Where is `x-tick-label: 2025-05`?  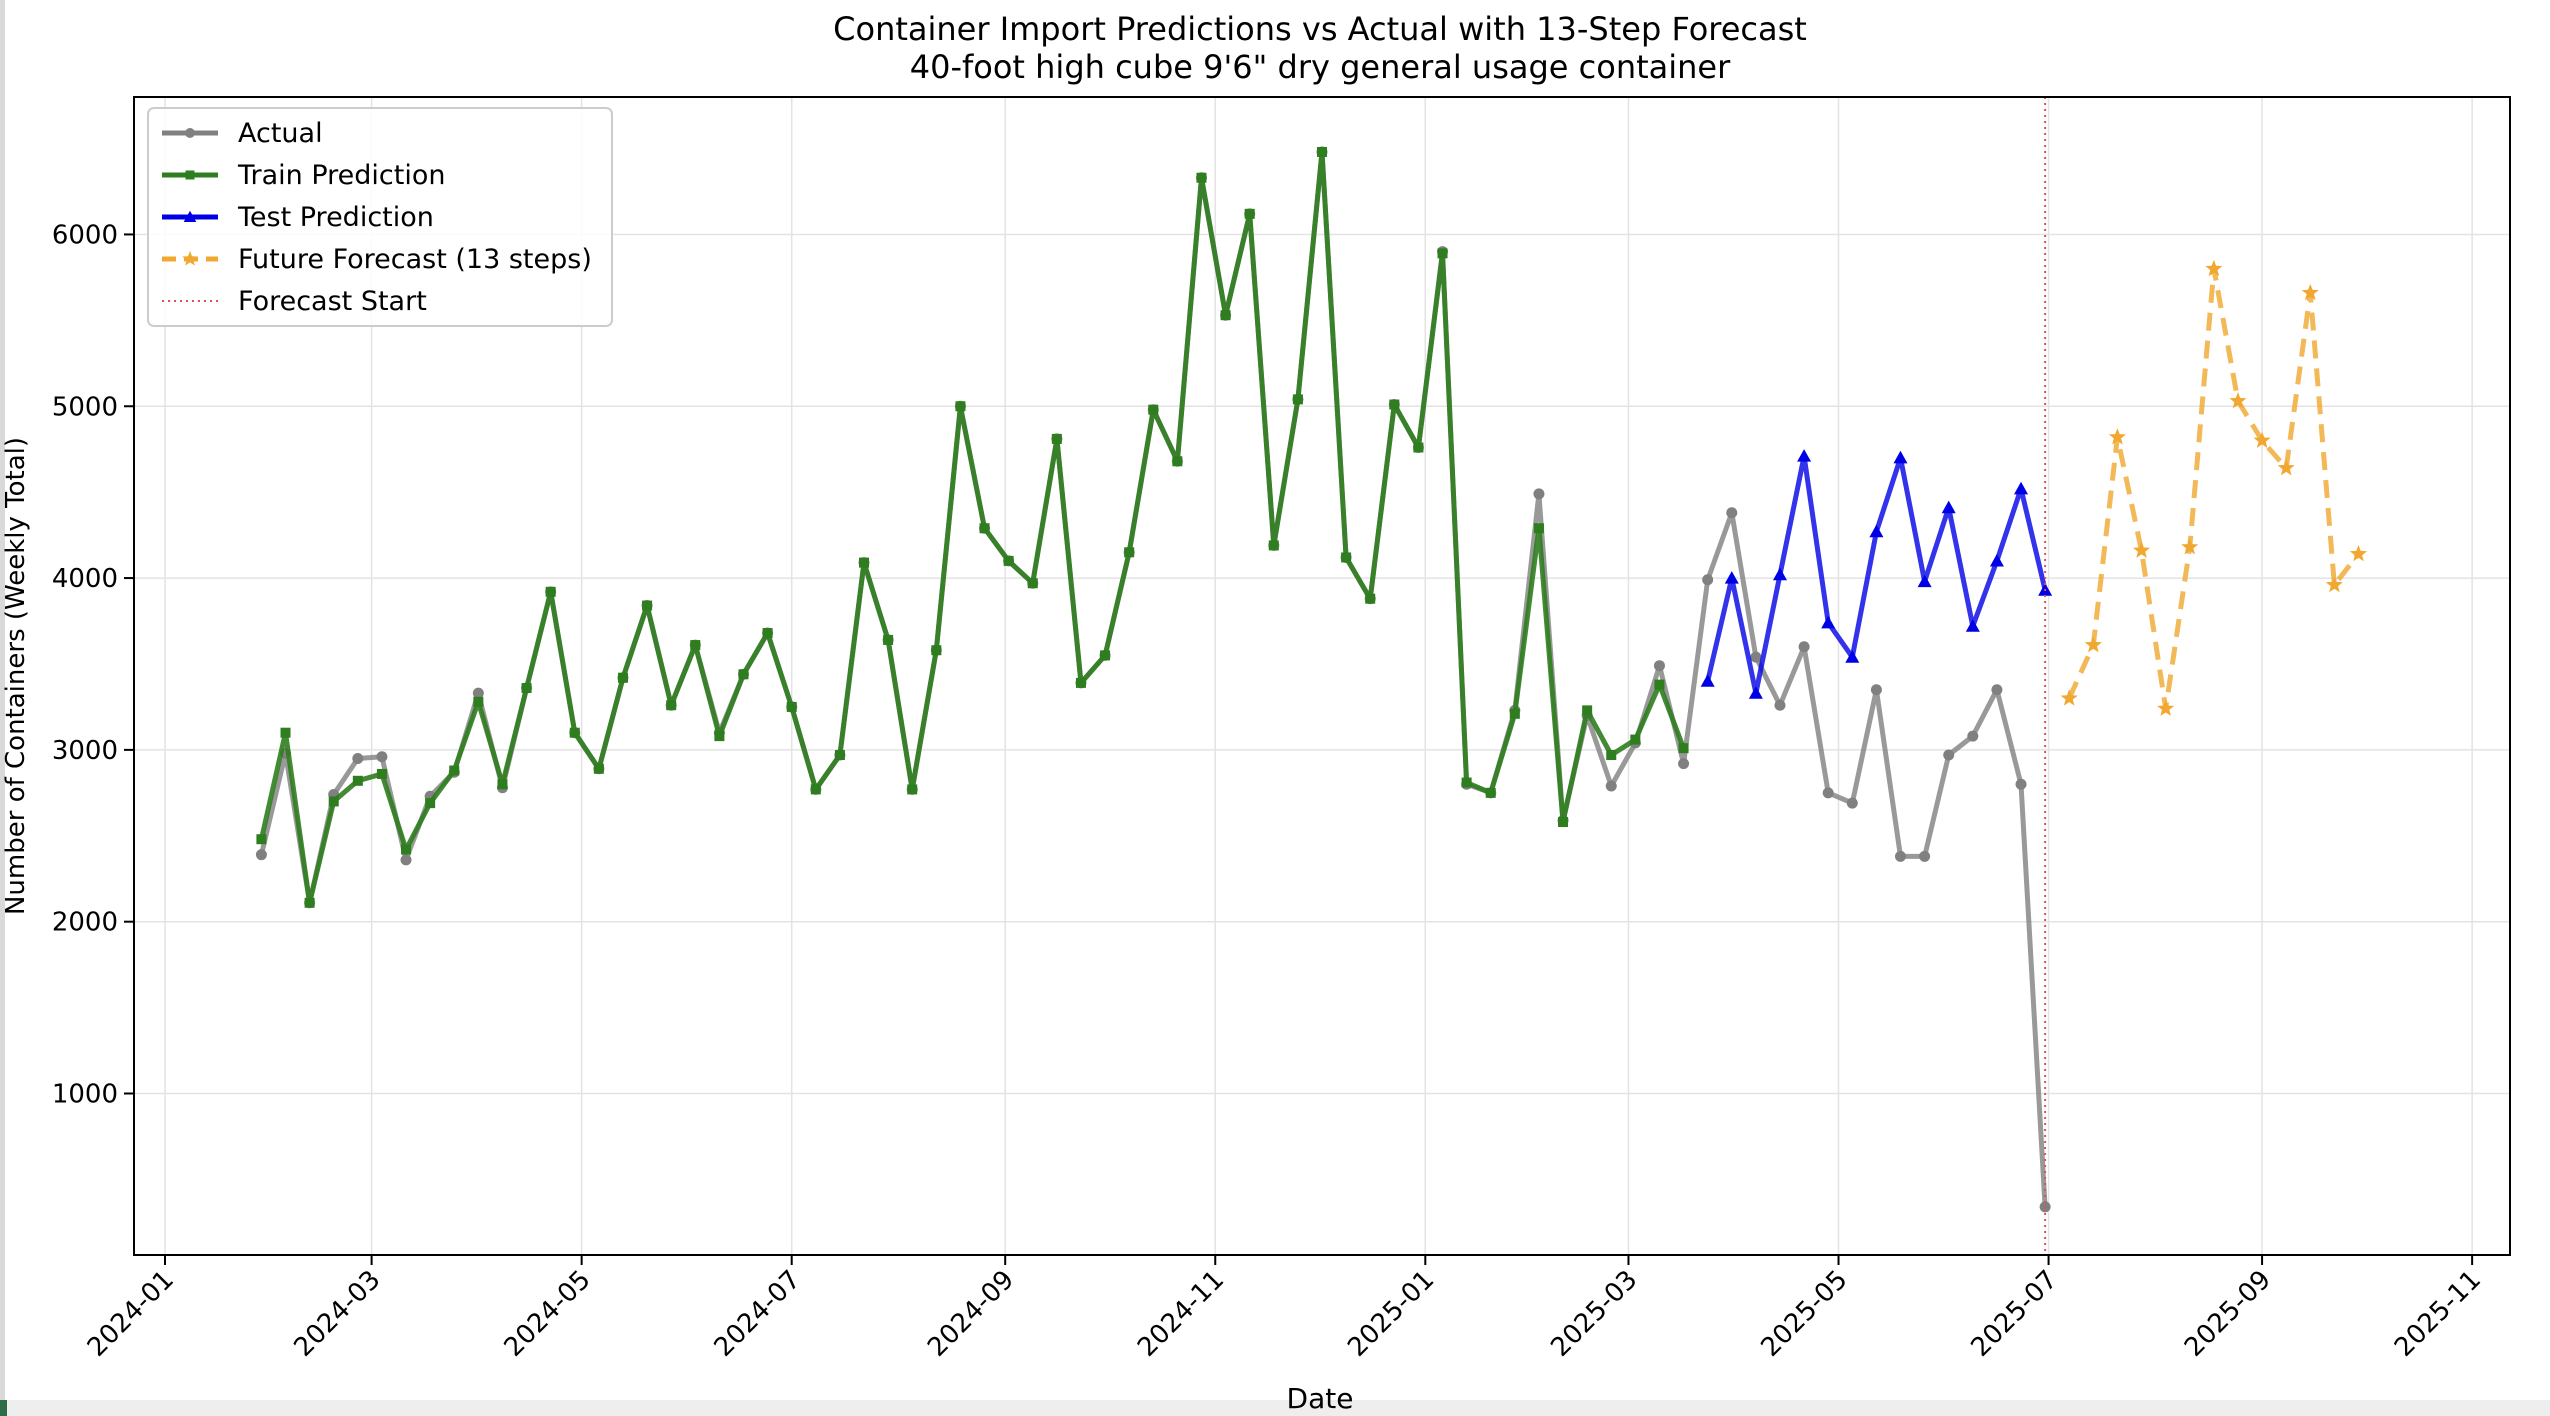
x-tick-label: 2025-05 is located at coordinates (1804, 1314).